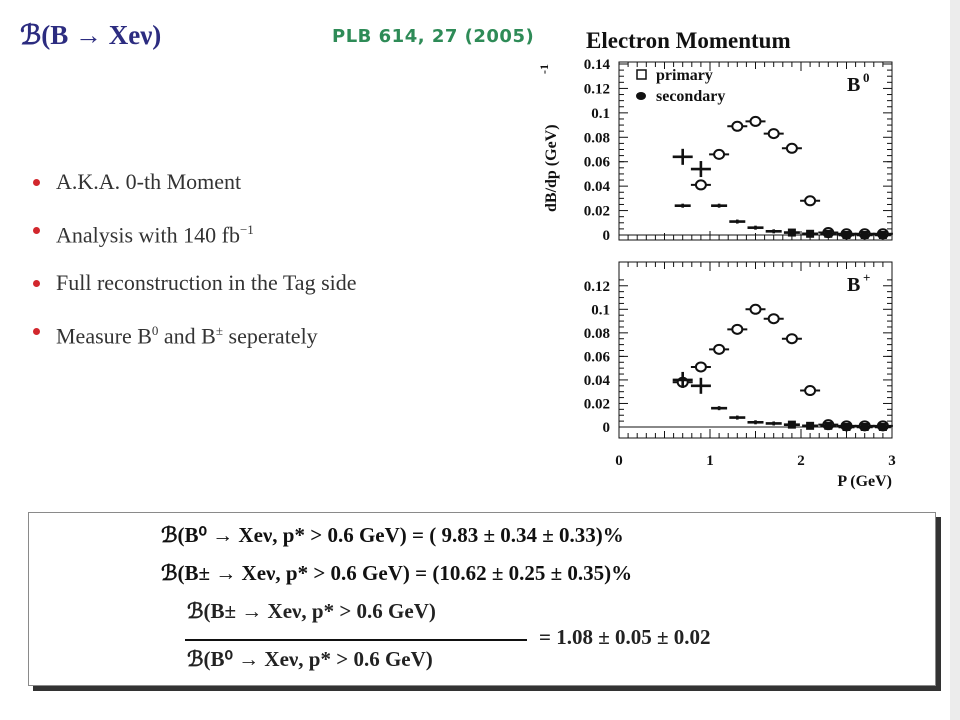 The image size is (960, 720). Describe the element at coordinates (155, 331) in the screenshot. I see `bullet-superscript: 0` at that location.